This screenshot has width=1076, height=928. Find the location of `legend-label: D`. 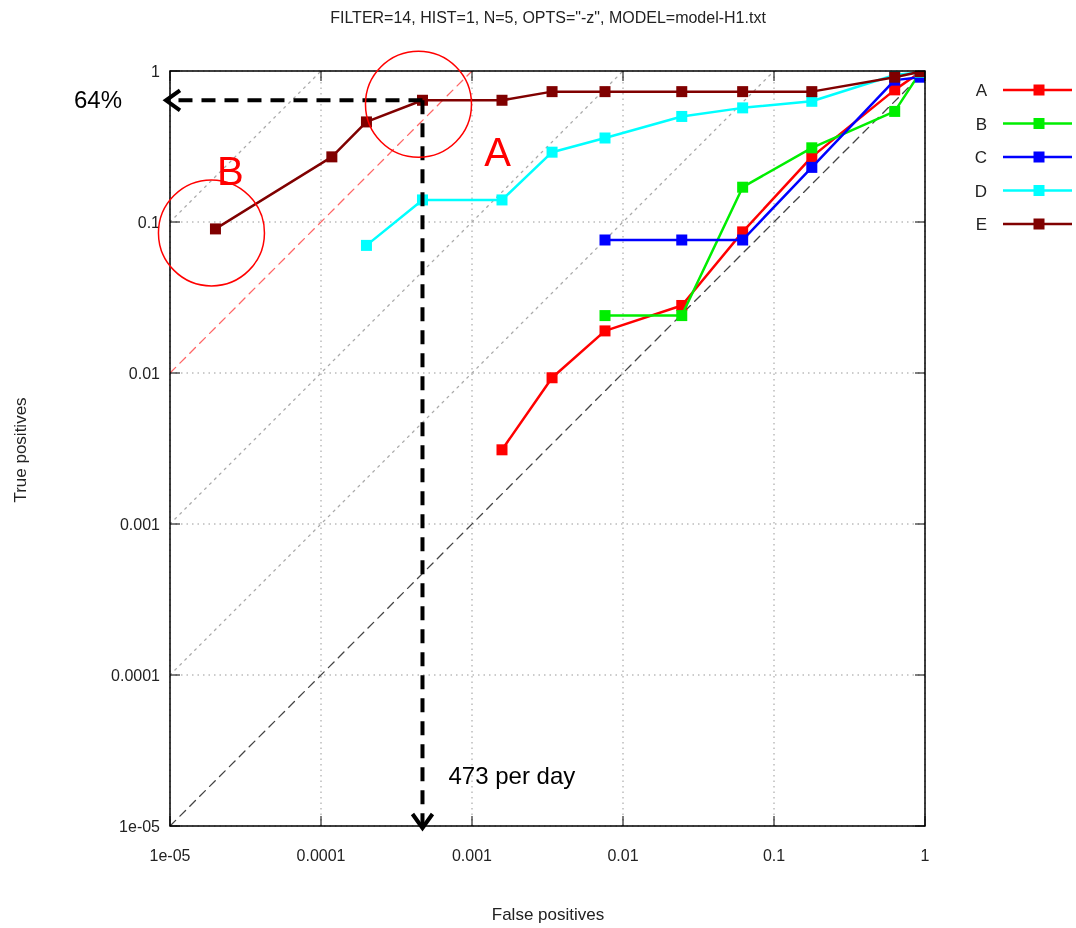

legend-label: D is located at coordinates (980, 191).